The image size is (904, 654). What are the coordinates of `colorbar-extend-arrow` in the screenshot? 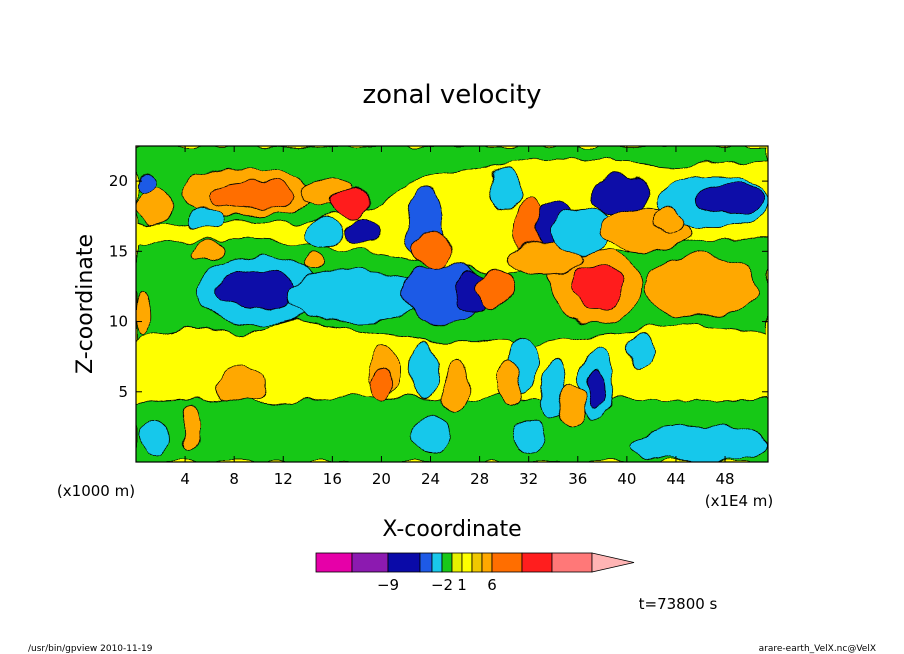 It's located at (613, 562).